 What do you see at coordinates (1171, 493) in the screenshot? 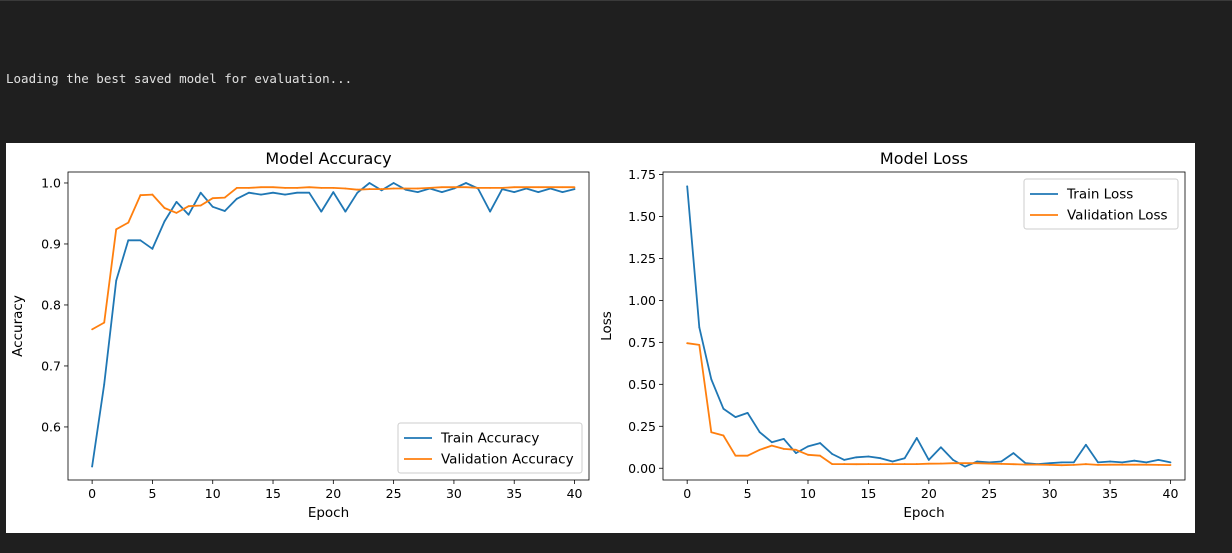
I see `x-tick-label: 40` at bounding box center [1171, 493].